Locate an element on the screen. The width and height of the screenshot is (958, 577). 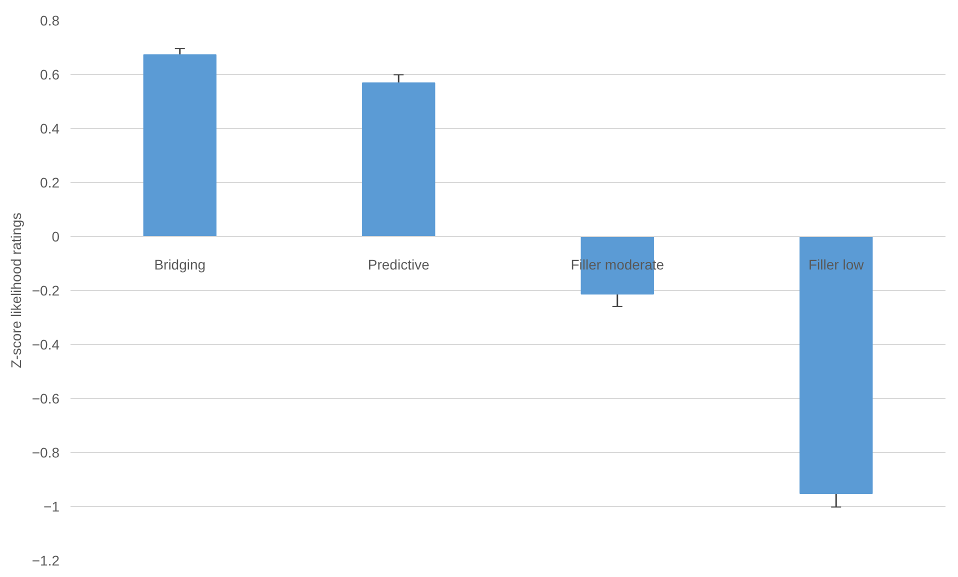
y-axis-title: Z-score likelihood ratings is located at coordinates (16, 290).